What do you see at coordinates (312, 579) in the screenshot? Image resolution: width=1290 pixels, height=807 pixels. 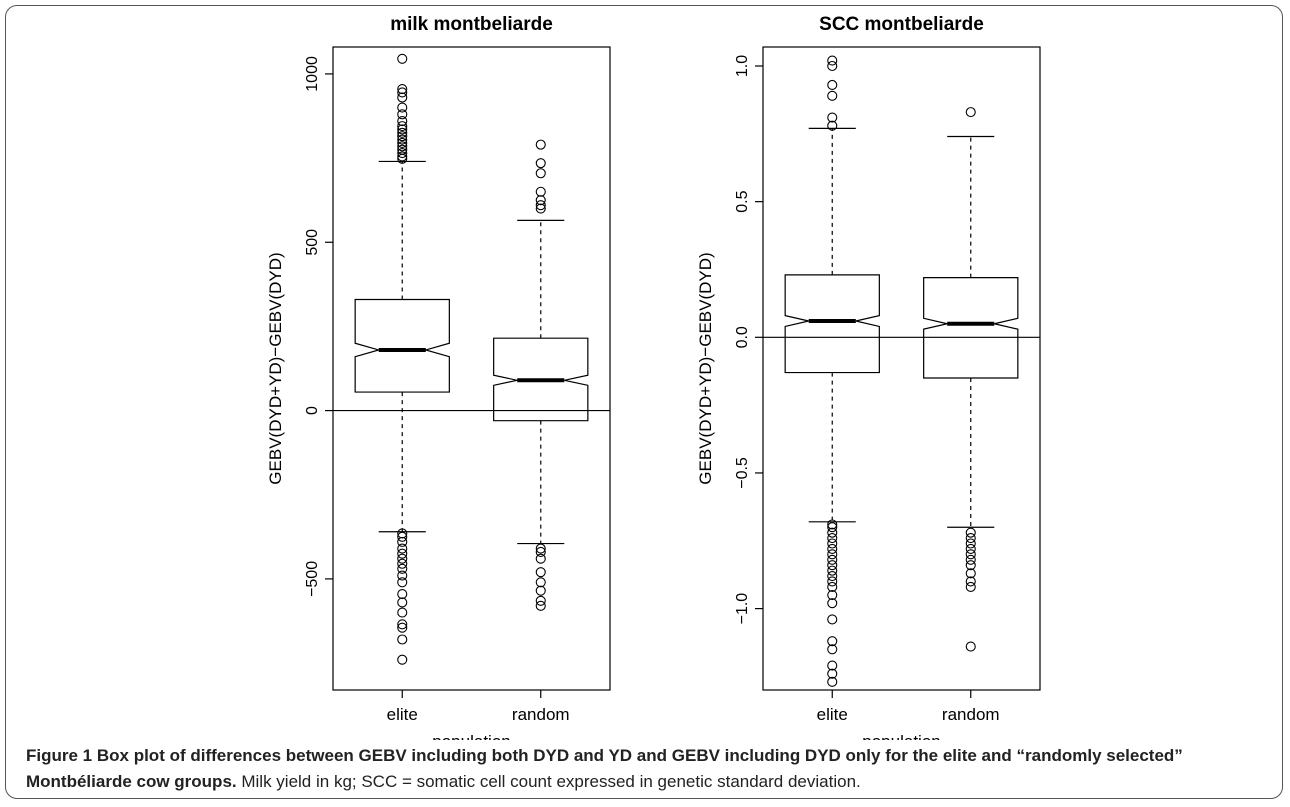 I see `y-tick-label: −500` at bounding box center [312, 579].